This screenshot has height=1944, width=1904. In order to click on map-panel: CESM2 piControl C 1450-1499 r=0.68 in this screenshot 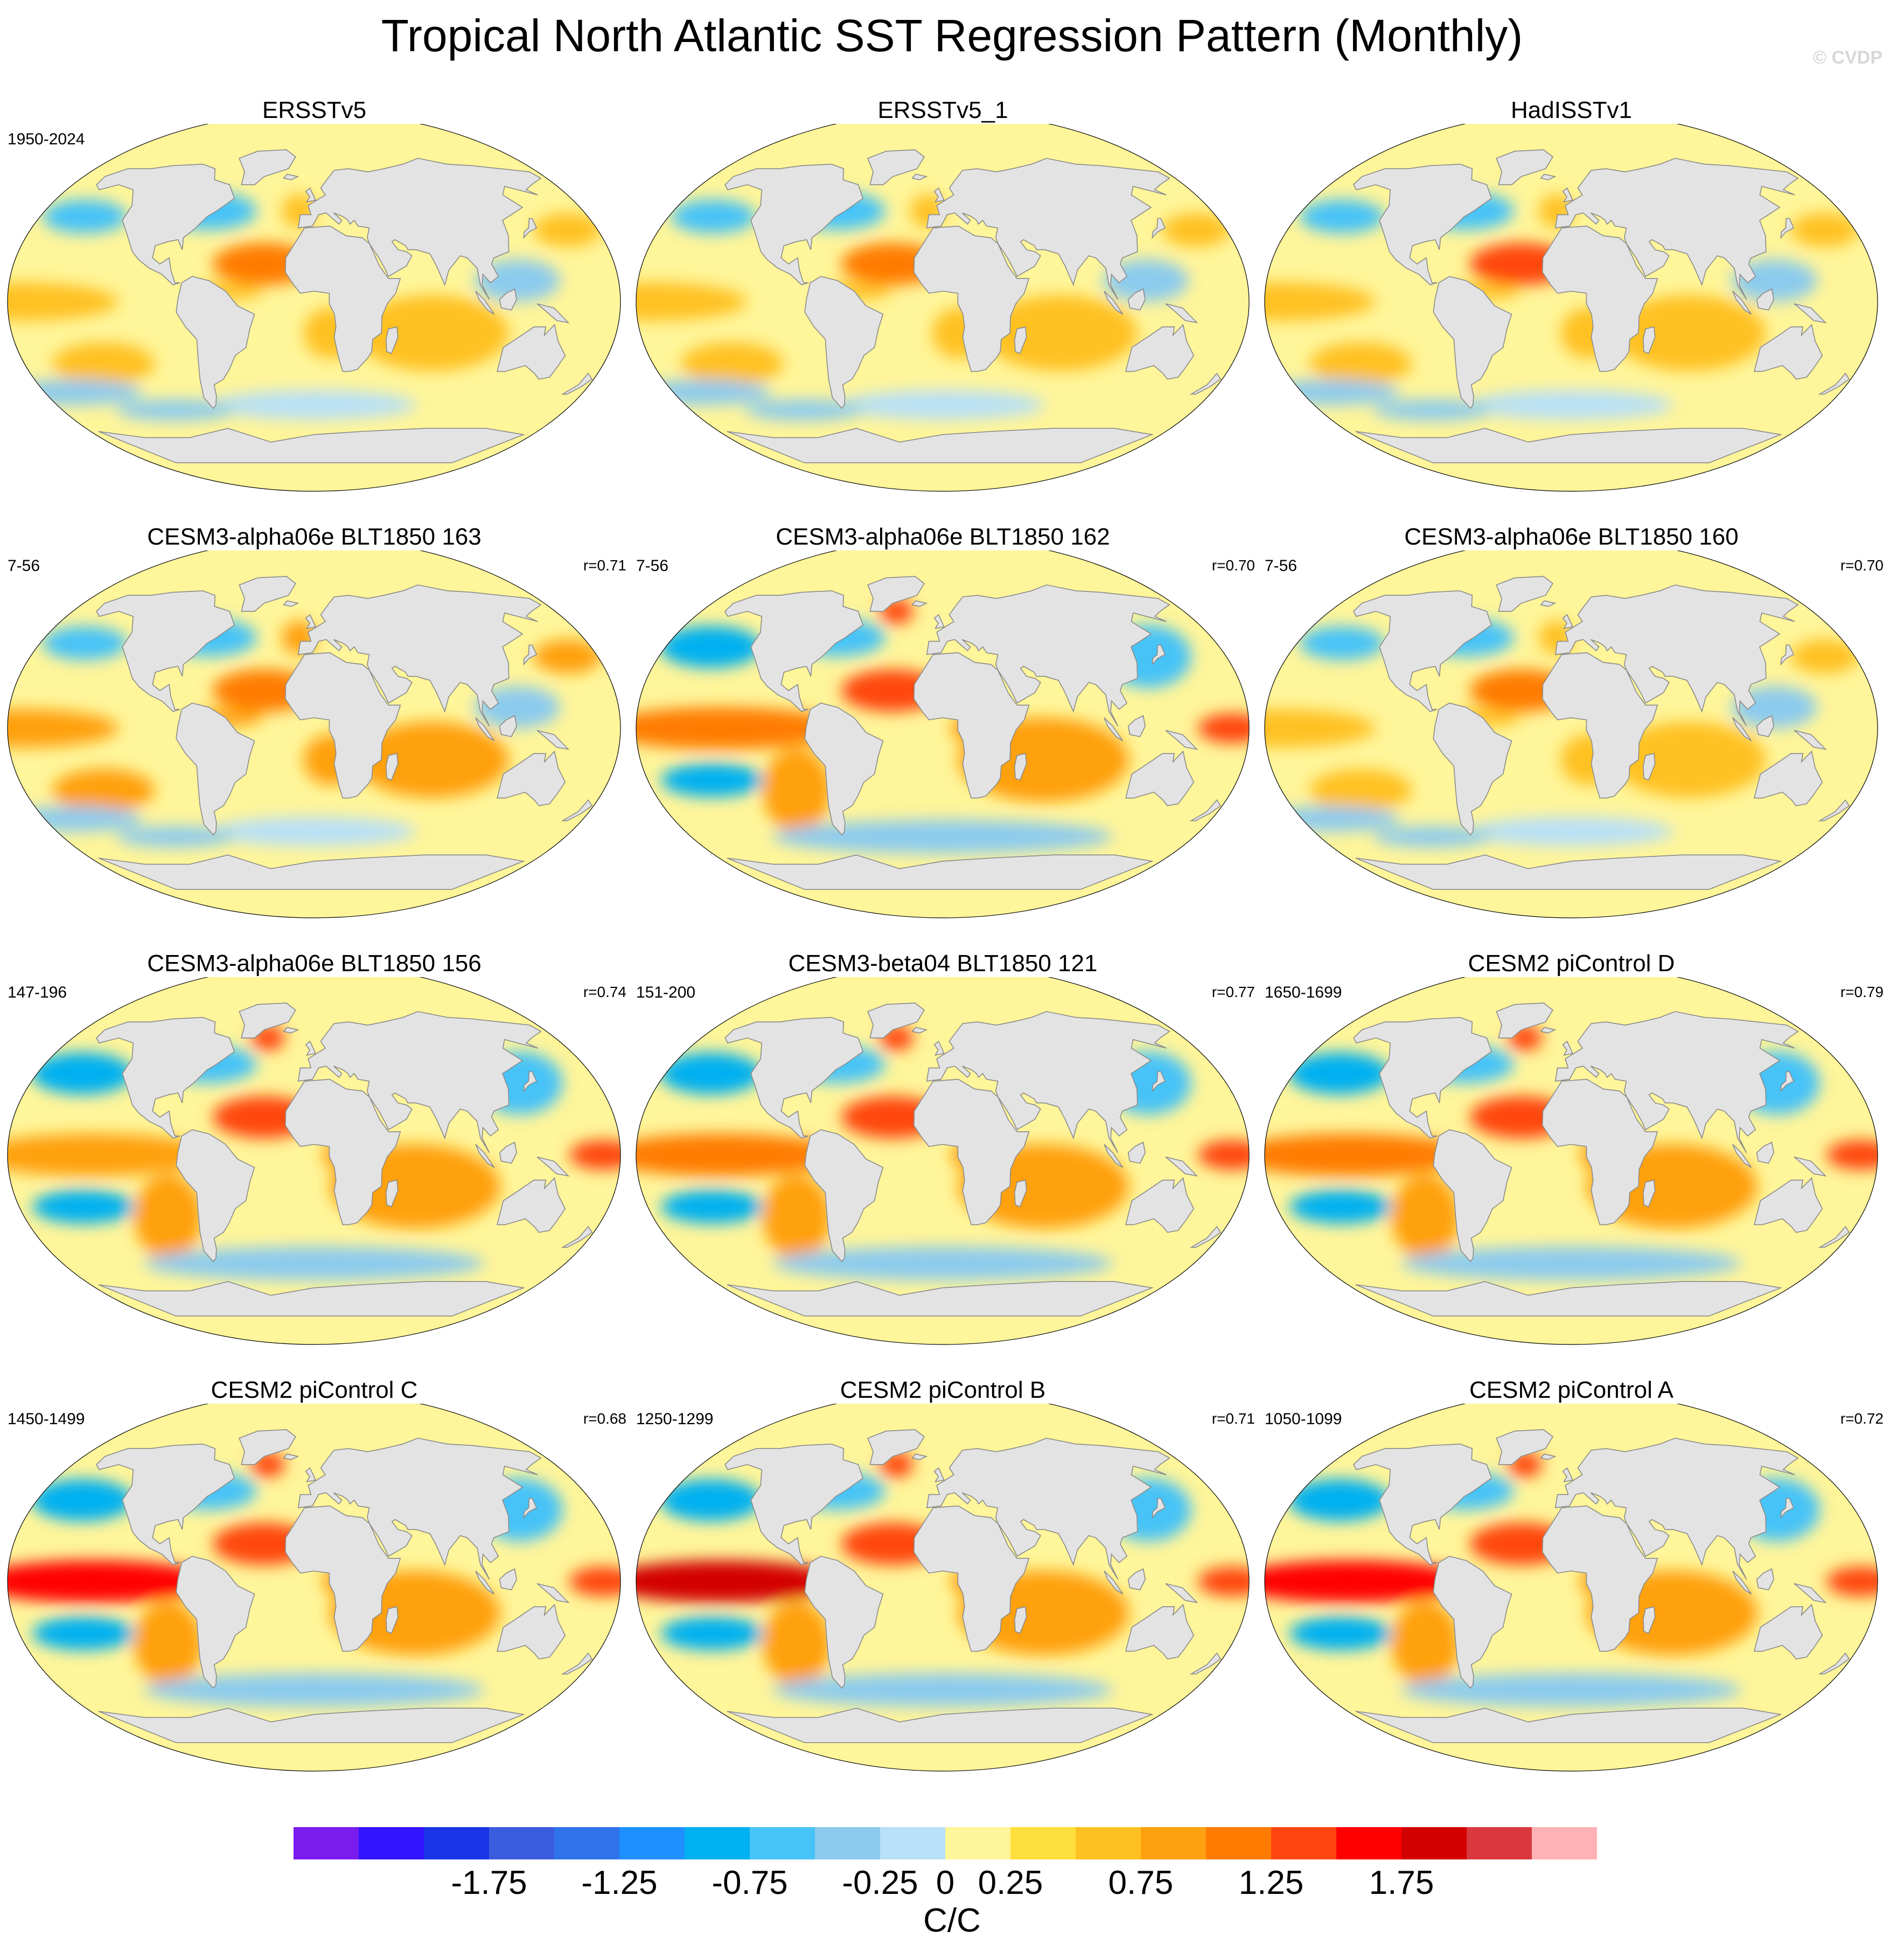, I will do `click(314, 1587)`.